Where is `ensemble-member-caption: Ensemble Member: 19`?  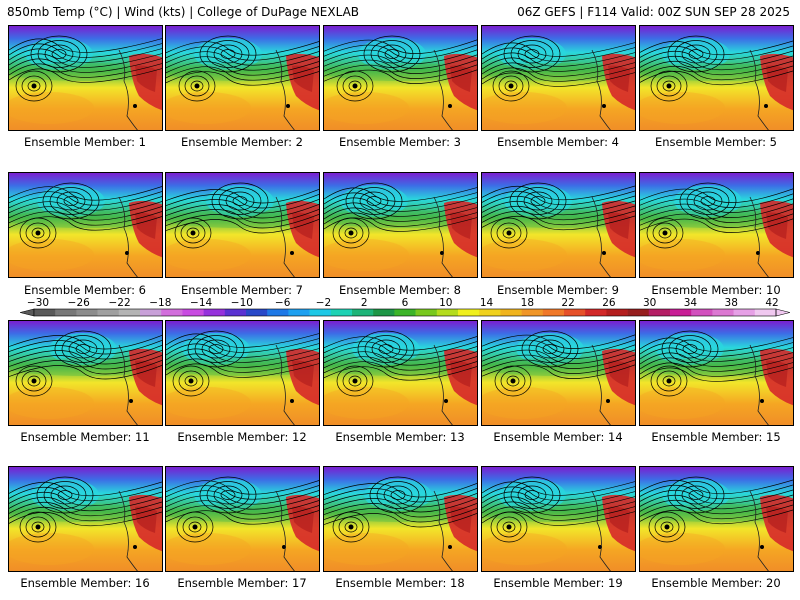 ensemble-member-caption: Ensemble Member: 19 is located at coordinates (558, 583).